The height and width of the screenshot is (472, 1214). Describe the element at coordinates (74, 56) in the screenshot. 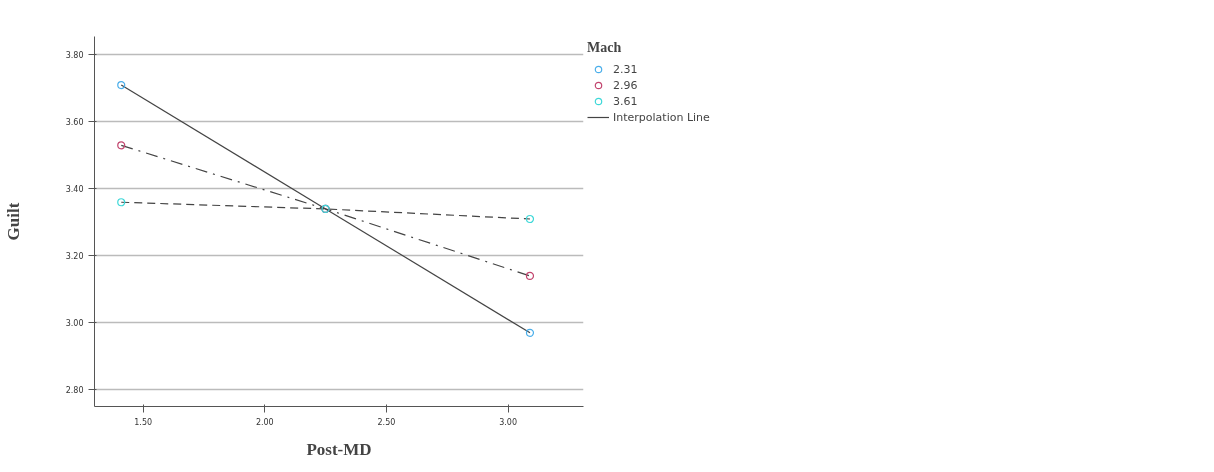

I see `y-tick-label: 3.80` at that location.